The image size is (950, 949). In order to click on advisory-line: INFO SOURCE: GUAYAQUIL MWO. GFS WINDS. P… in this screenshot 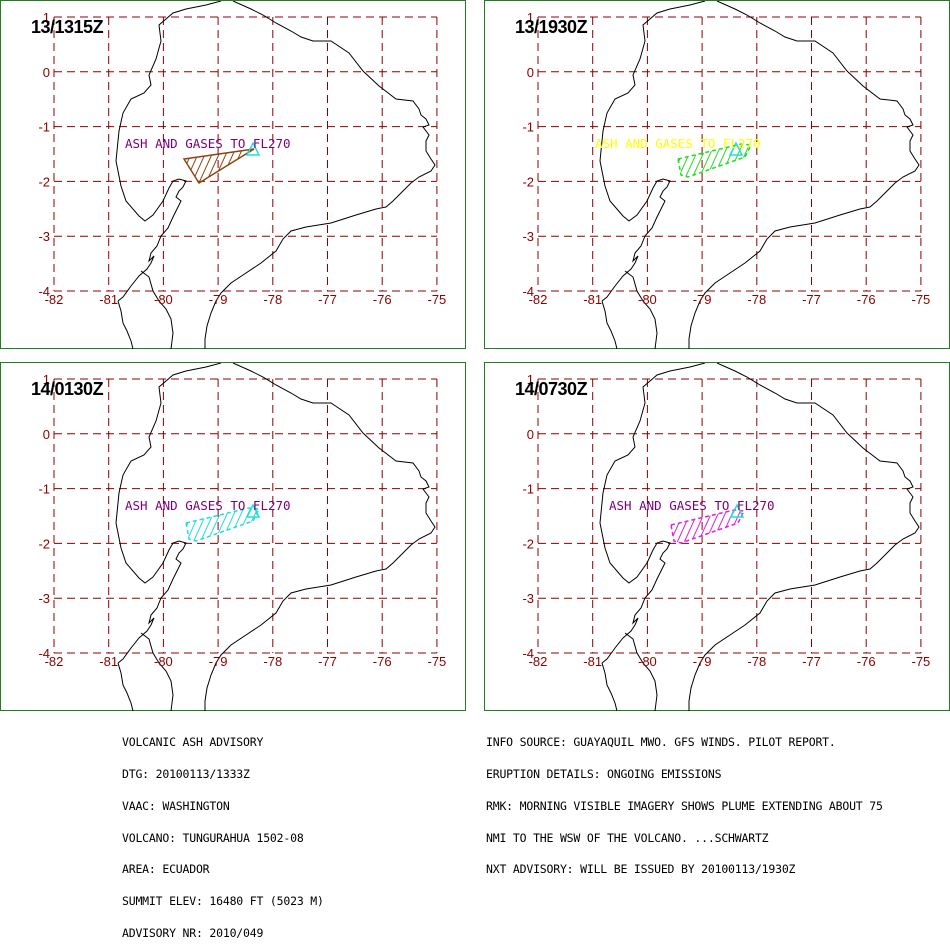, I will do `click(661, 742)`.